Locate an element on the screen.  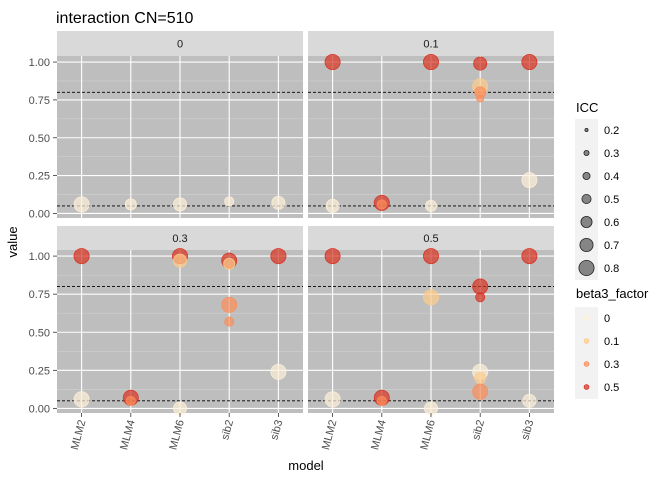
icc-legend-title: ICC is located at coordinates (587, 107).